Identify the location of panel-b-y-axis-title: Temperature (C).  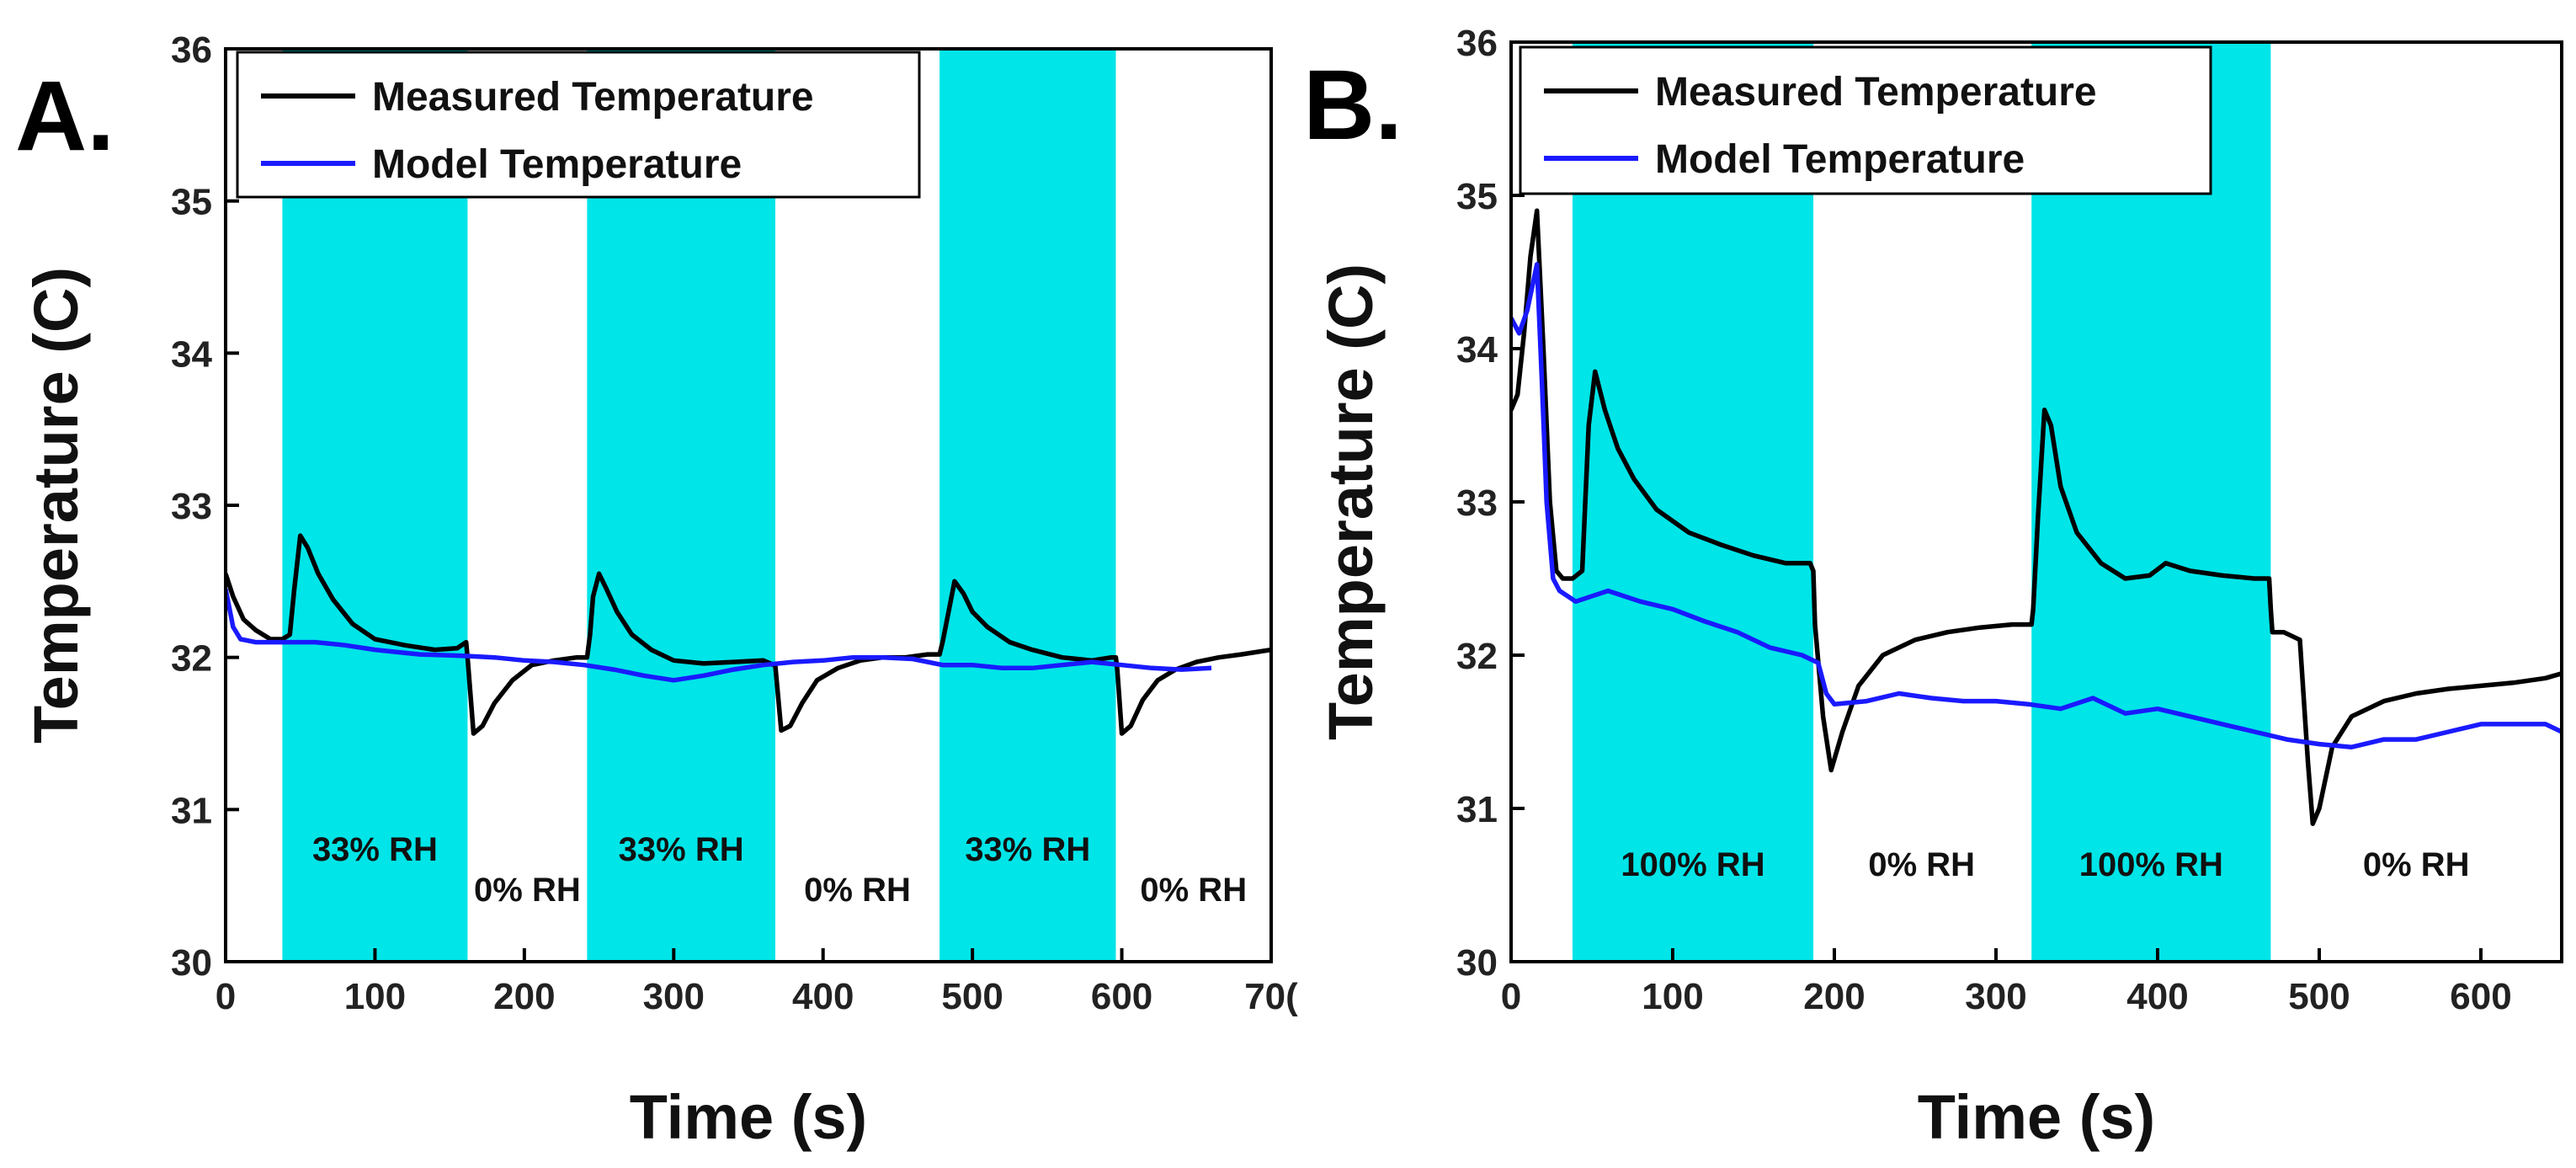
(1351, 502).